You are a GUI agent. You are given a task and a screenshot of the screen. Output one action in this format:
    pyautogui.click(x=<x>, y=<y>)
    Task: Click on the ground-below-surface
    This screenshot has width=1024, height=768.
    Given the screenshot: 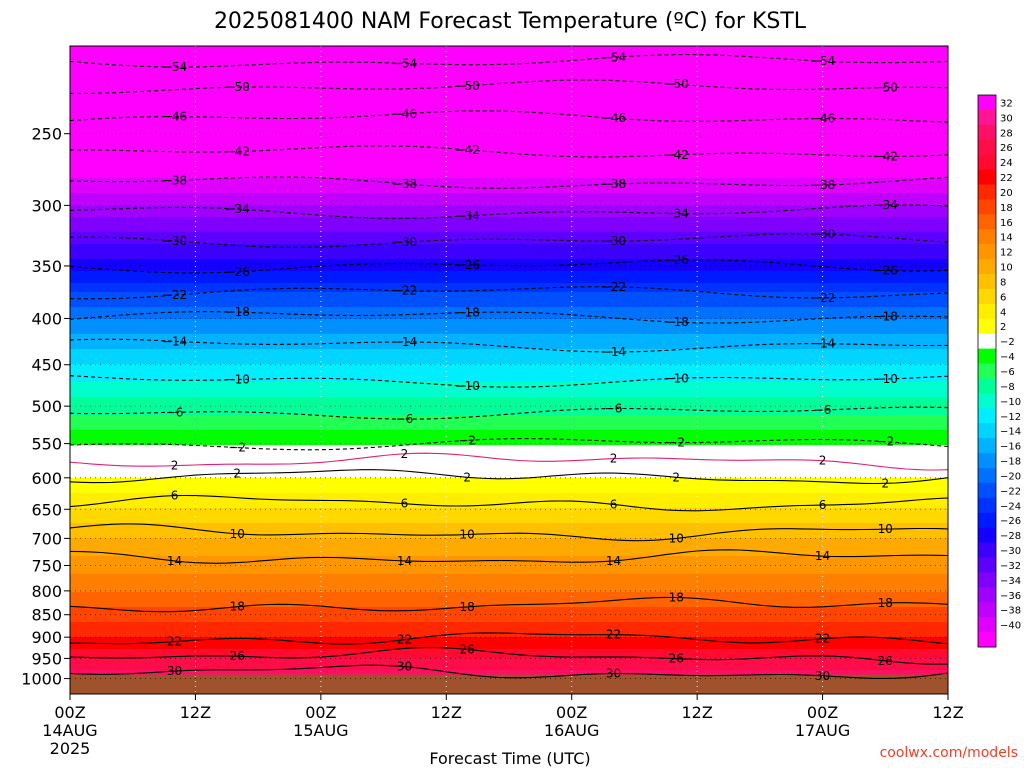 What is the action you would take?
    pyautogui.click(x=509, y=684)
    